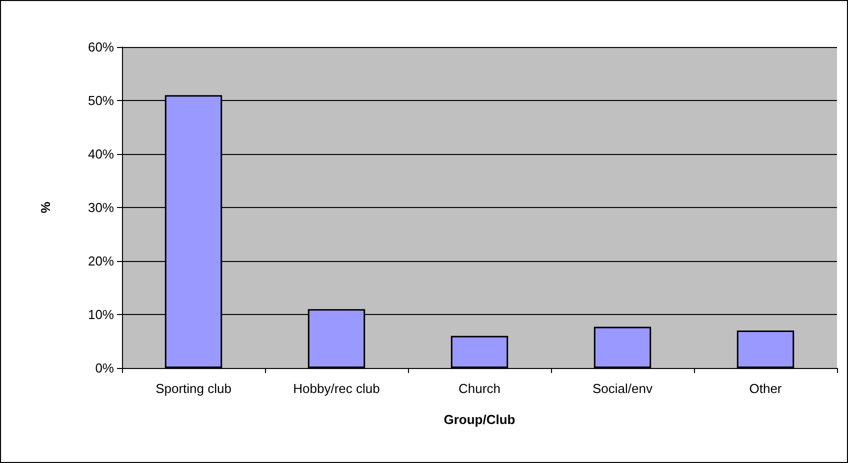  I want to click on y-tick-label: 0%, so click(104, 368).